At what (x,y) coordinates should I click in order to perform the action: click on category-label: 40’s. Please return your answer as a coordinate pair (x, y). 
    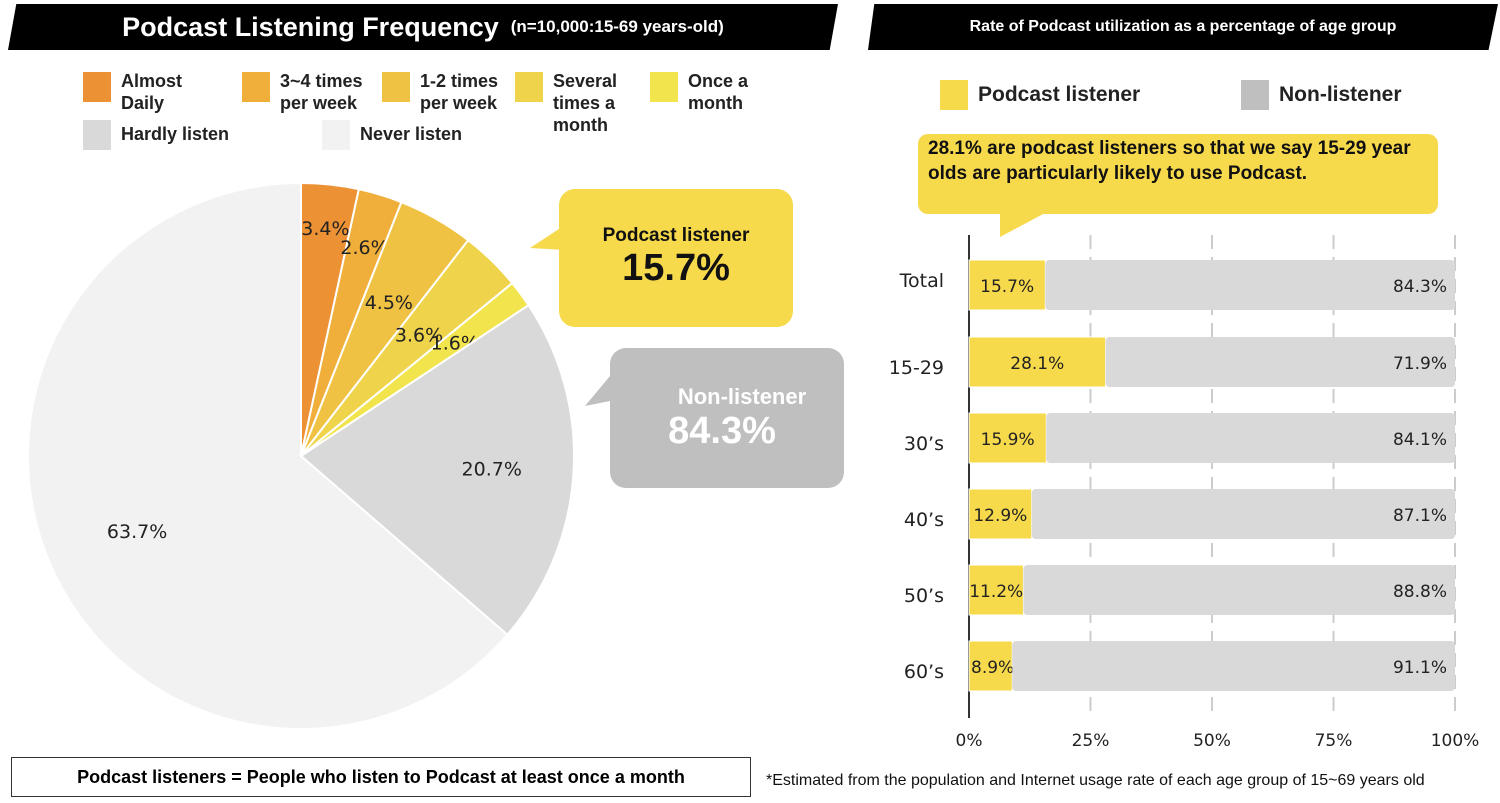
    Looking at the image, I should click on (924, 520).